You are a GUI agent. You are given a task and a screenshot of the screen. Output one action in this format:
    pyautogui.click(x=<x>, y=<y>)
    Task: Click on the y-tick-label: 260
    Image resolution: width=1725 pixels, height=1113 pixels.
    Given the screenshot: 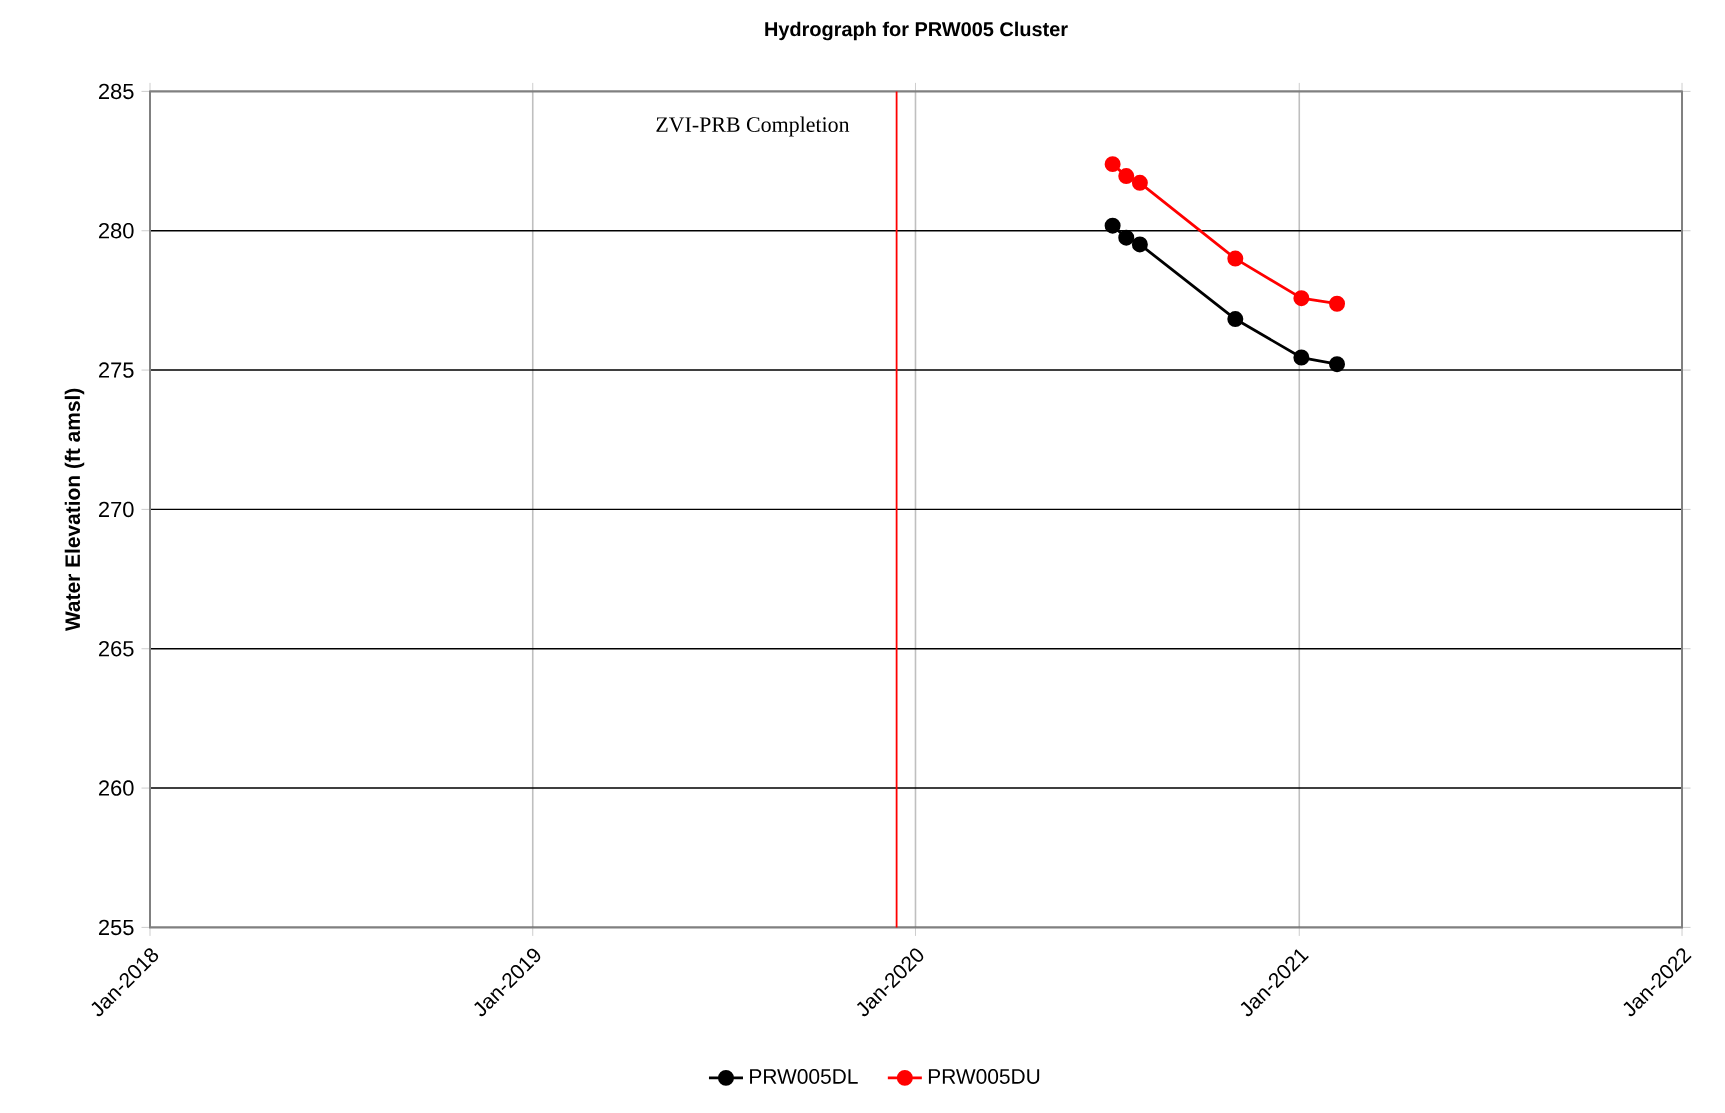 What is the action you would take?
    pyautogui.click(x=116, y=788)
    